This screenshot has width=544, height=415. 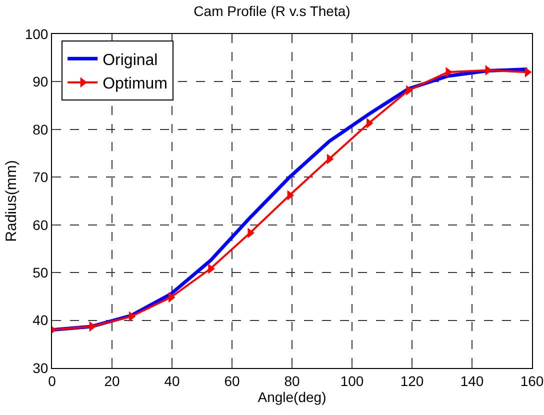 I want to click on y-tick-label: 80, so click(x=40, y=129).